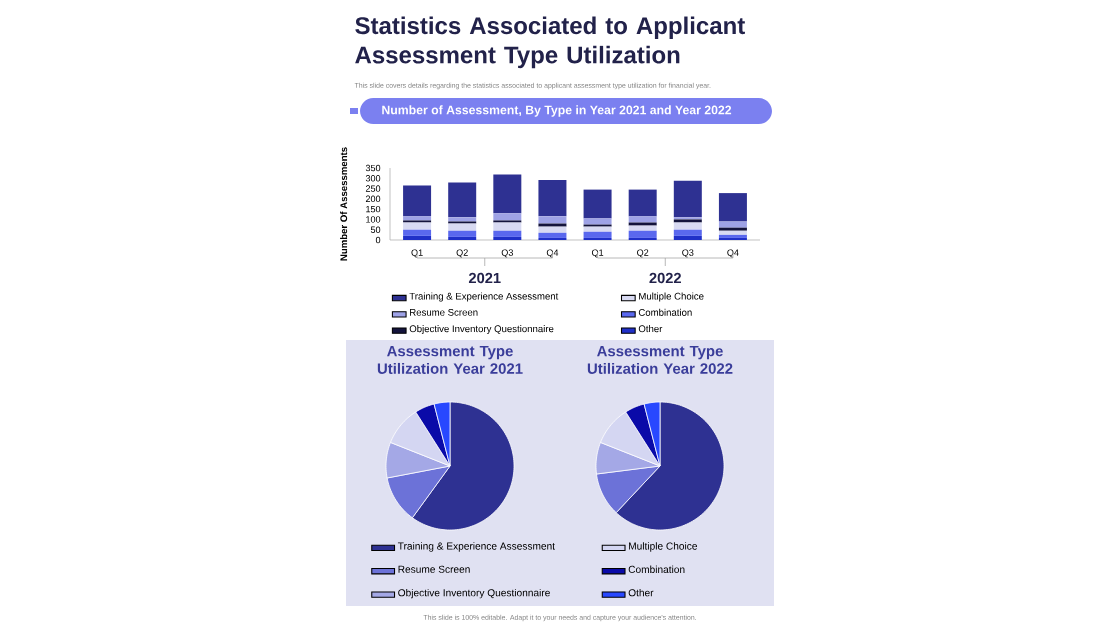 The height and width of the screenshot is (630, 1120). What do you see at coordinates (550, 42) in the screenshot?
I see `chart-title: Statistics Associated to Applicant Assessment Type Utilization` at bounding box center [550, 42].